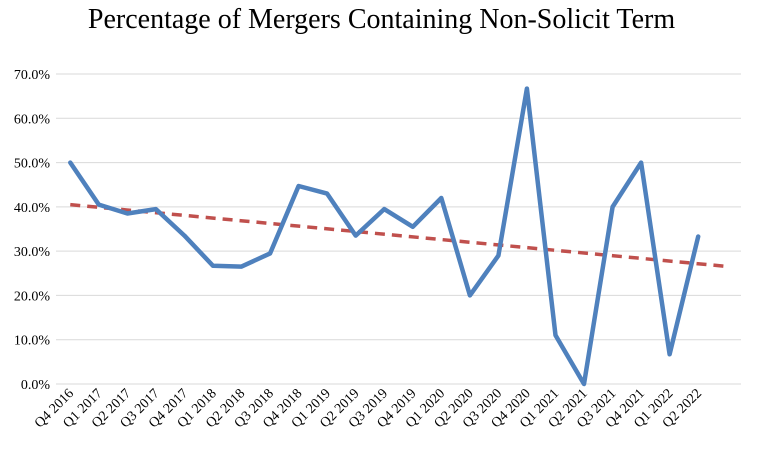  I want to click on y-tick-label: 40.0%, so click(32, 208).